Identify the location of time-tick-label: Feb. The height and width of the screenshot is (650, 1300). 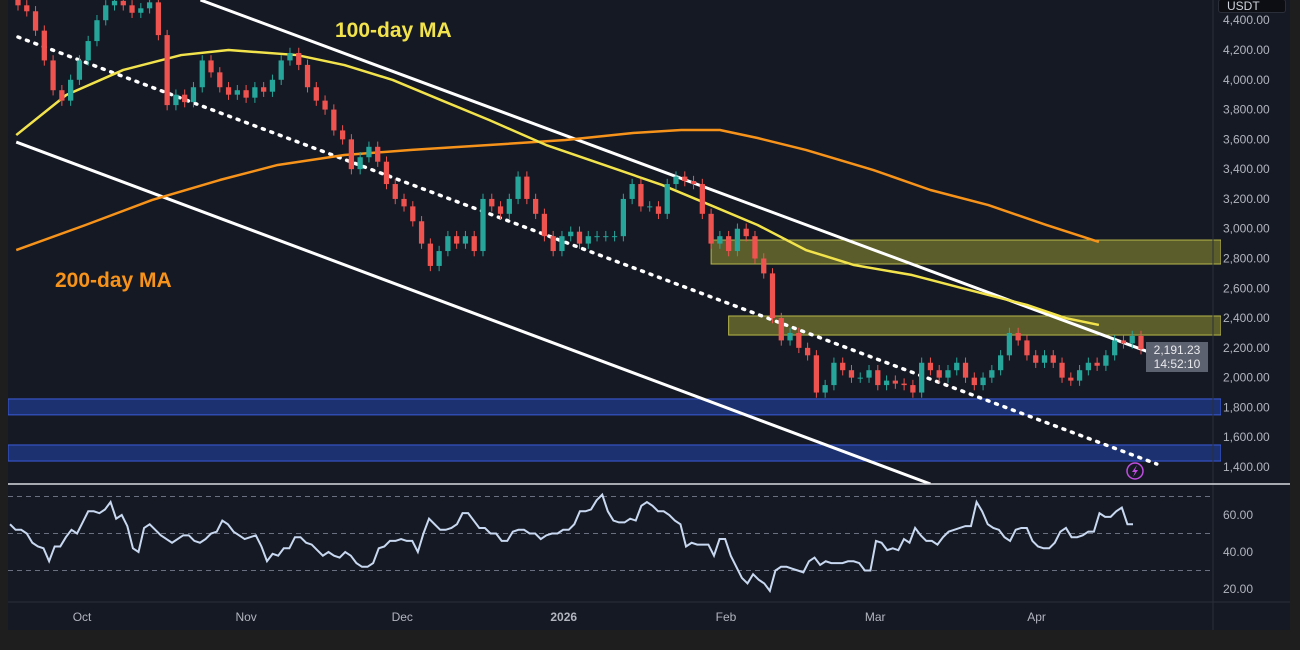
(726, 617).